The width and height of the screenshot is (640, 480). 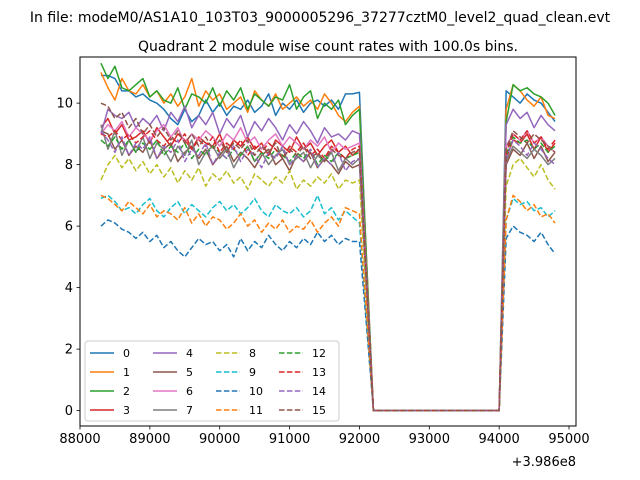 What do you see at coordinates (69, 227) in the screenshot?
I see `y-tick-label: 6` at bounding box center [69, 227].